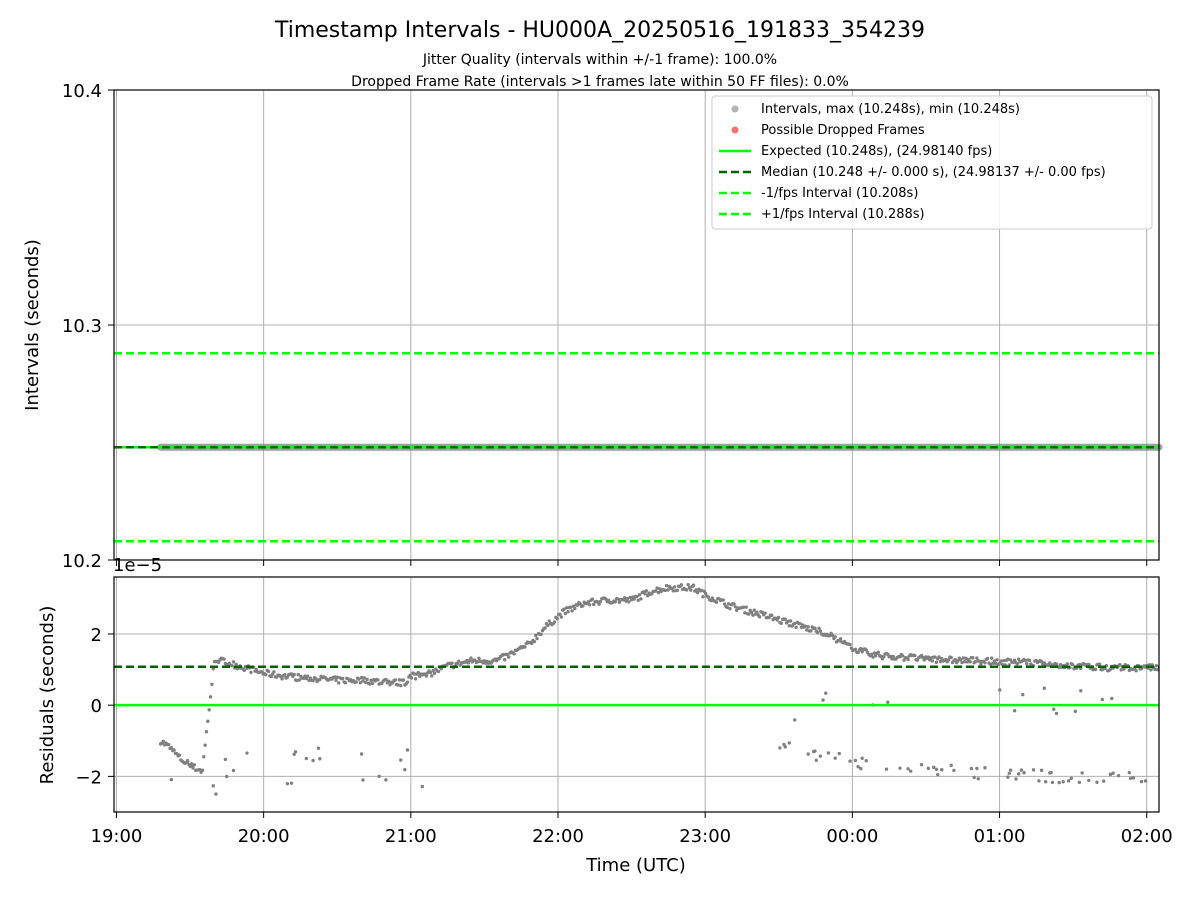 This screenshot has height=900, width=1200. Describe the element at coordinates (264, 836) in the screenshot. I see `x-tick-label: 20:00` at that location.